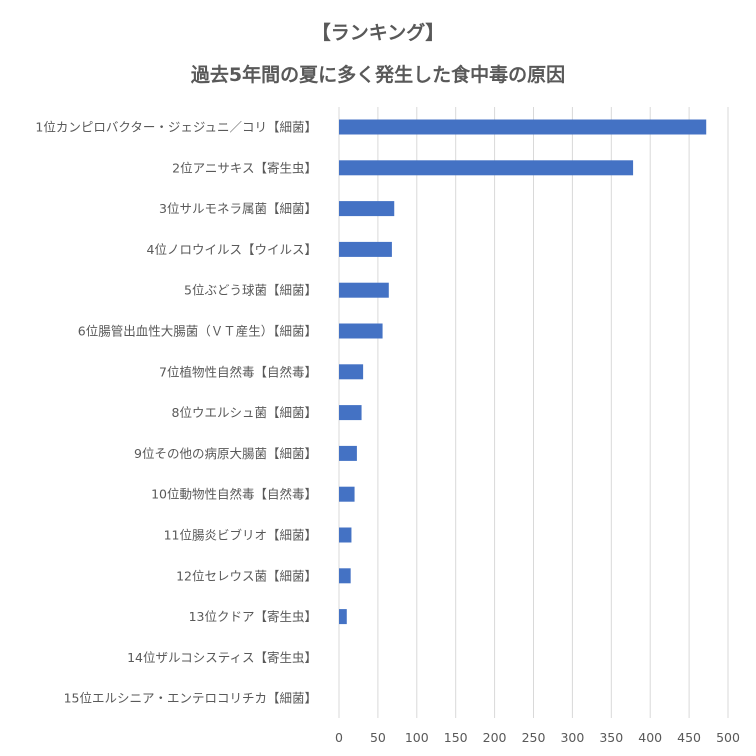  Describe the element at coordinates (232, 249) in the screenshot. I see `category-label: 4位ノロウイルス【ウイルス】` at that location.